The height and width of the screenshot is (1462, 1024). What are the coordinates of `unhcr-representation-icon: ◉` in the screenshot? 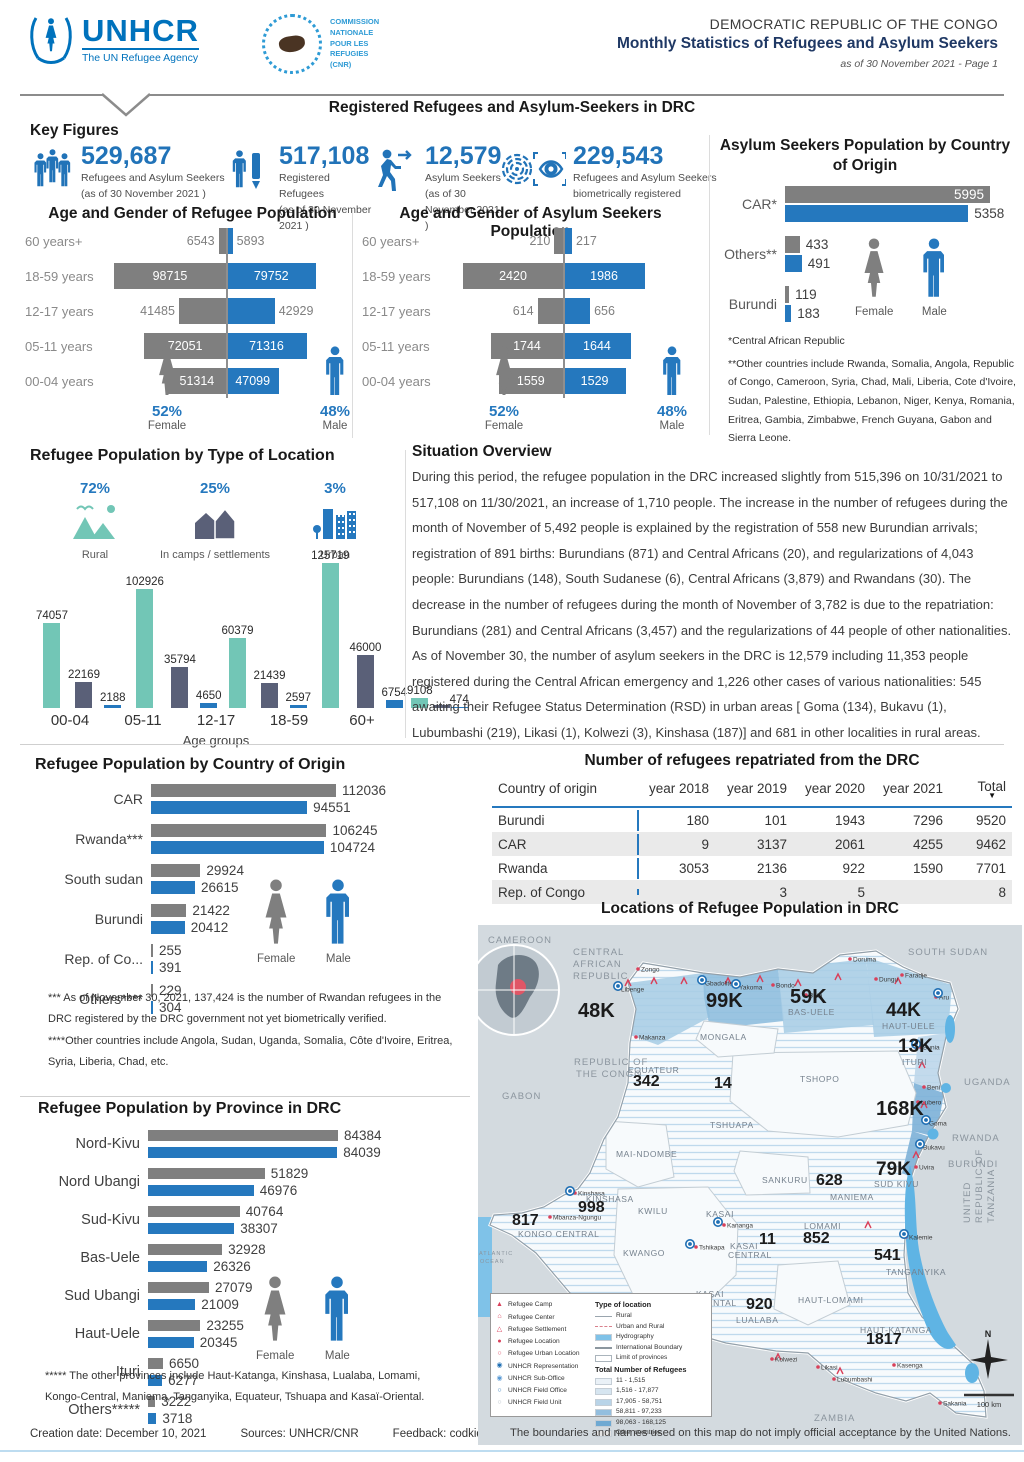 It's located at (499, 1366).